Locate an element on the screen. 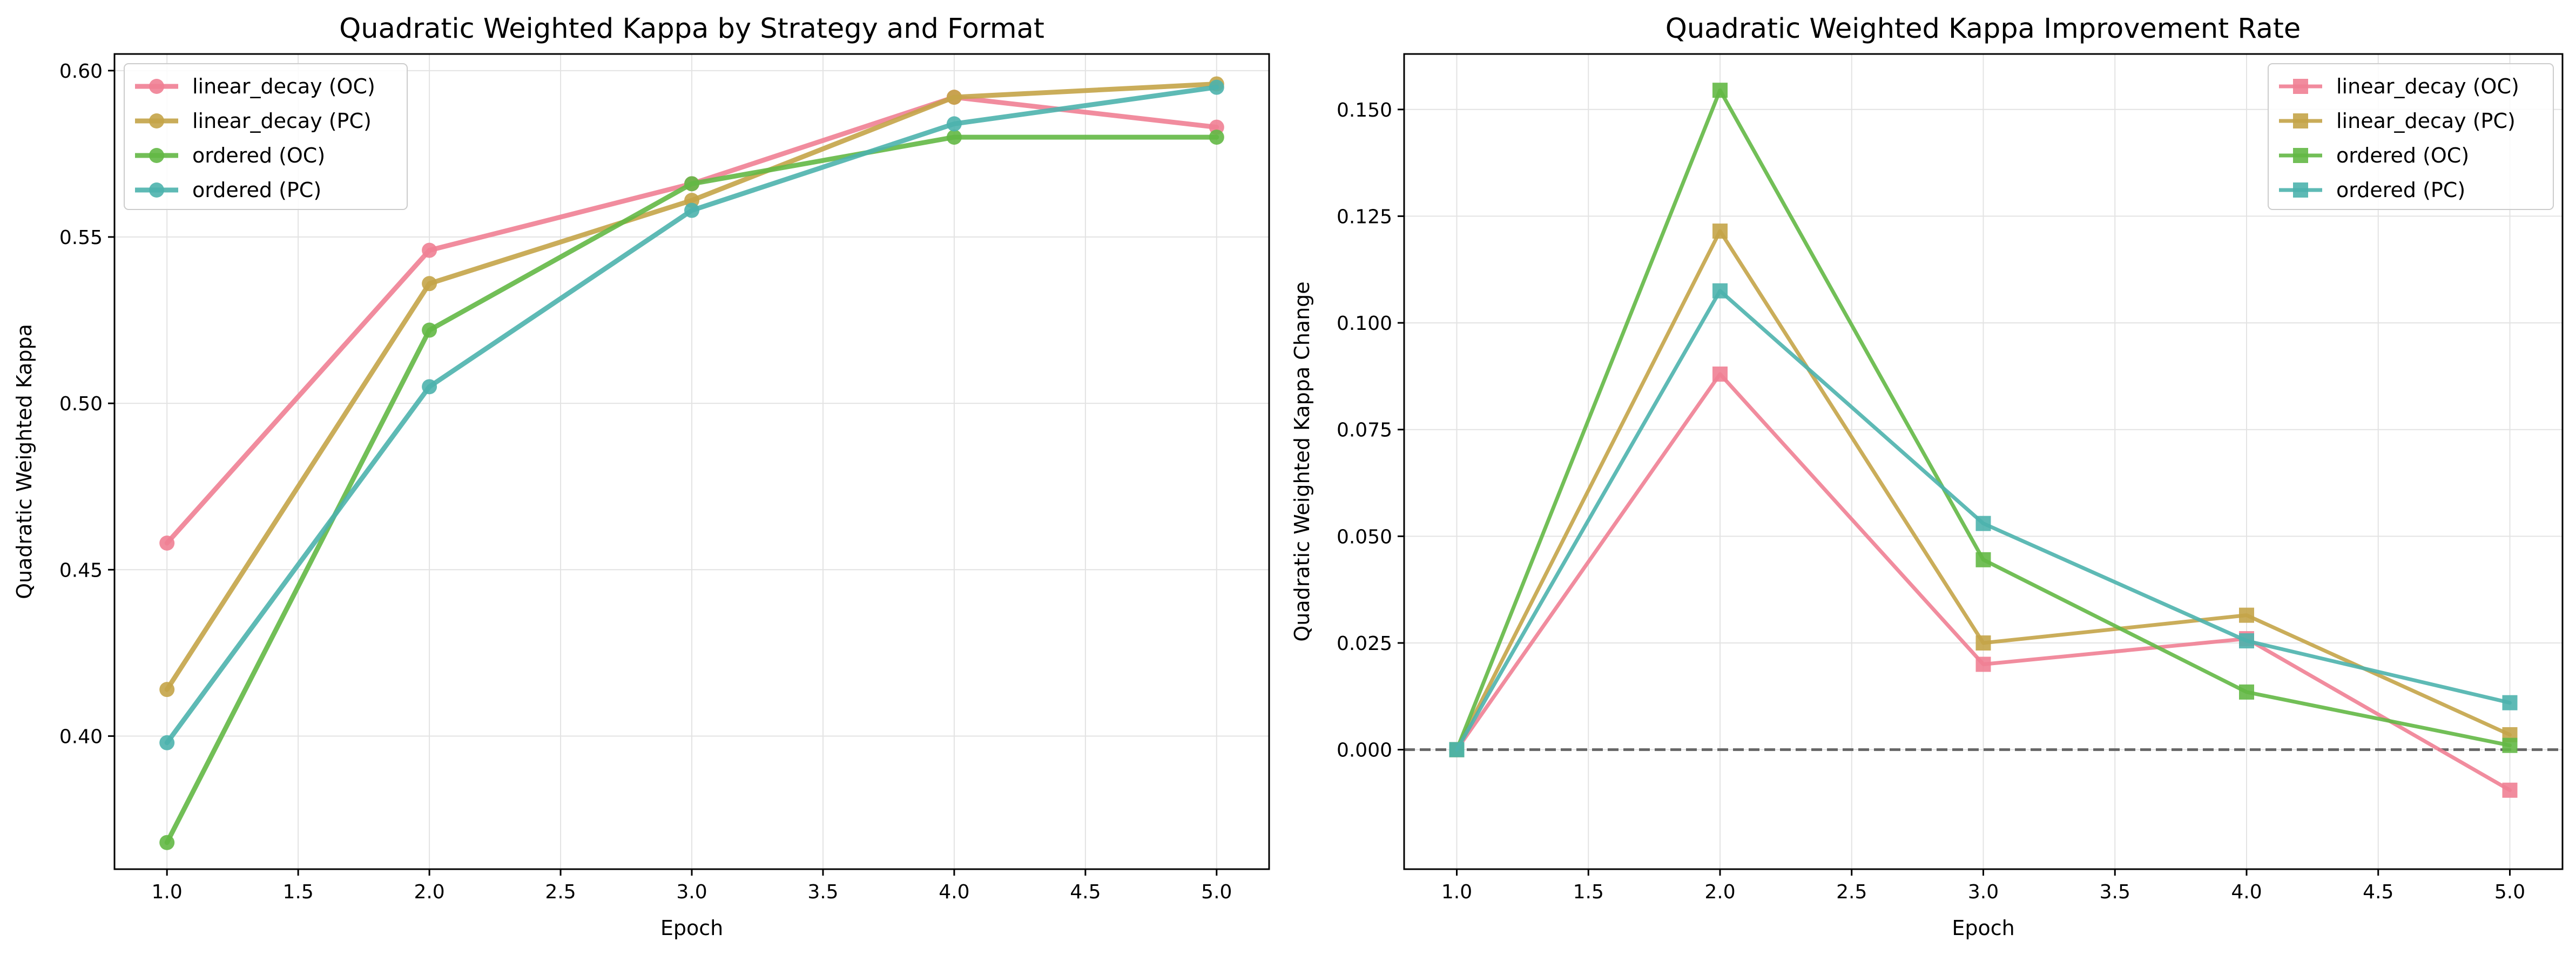 The height and width of the screenshot is (955, 2576). y-tick-label: 0.025 is located at coordinates (1364, 644).